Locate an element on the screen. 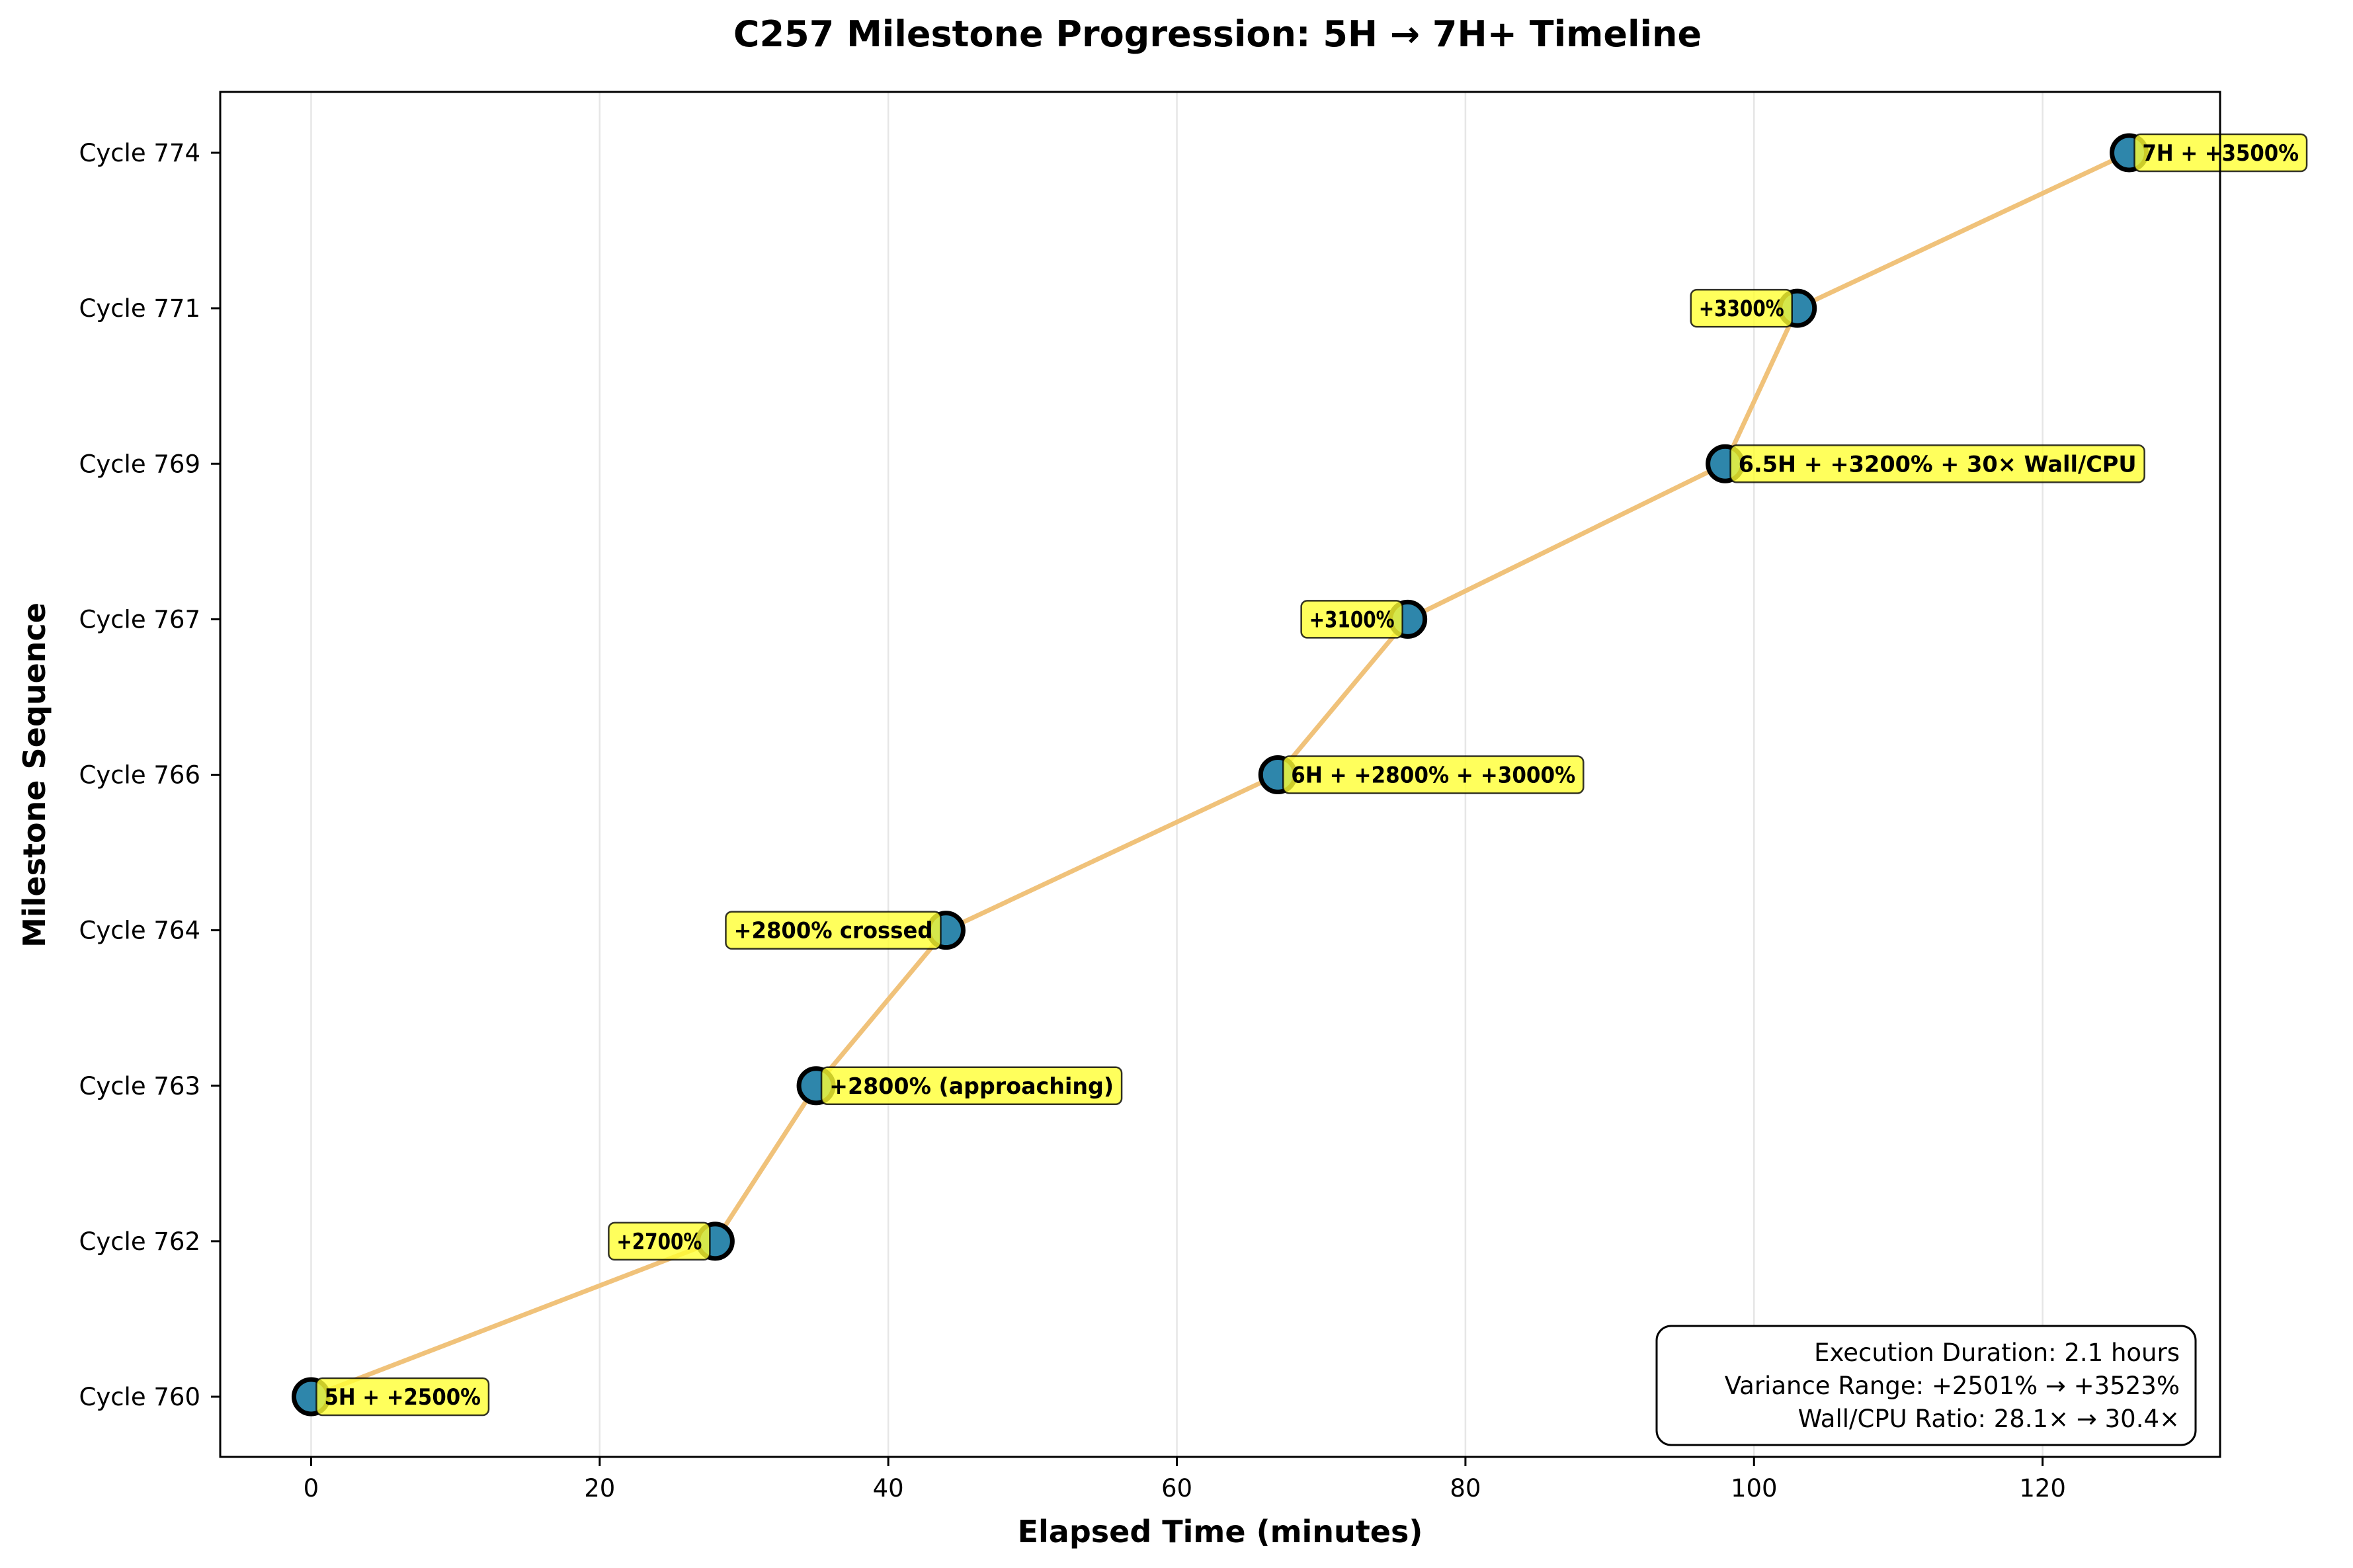  info-line-variance: Variance Range: +2501% → +3523% is located at coordinates (1952, 1386).